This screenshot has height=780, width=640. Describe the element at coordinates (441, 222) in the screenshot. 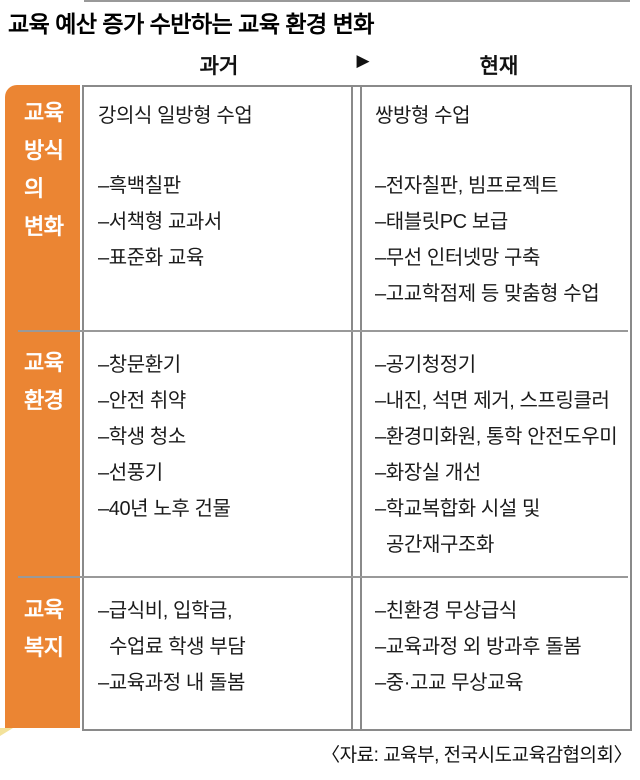

I see `list-item: –태블릿PC 보급` at that location.